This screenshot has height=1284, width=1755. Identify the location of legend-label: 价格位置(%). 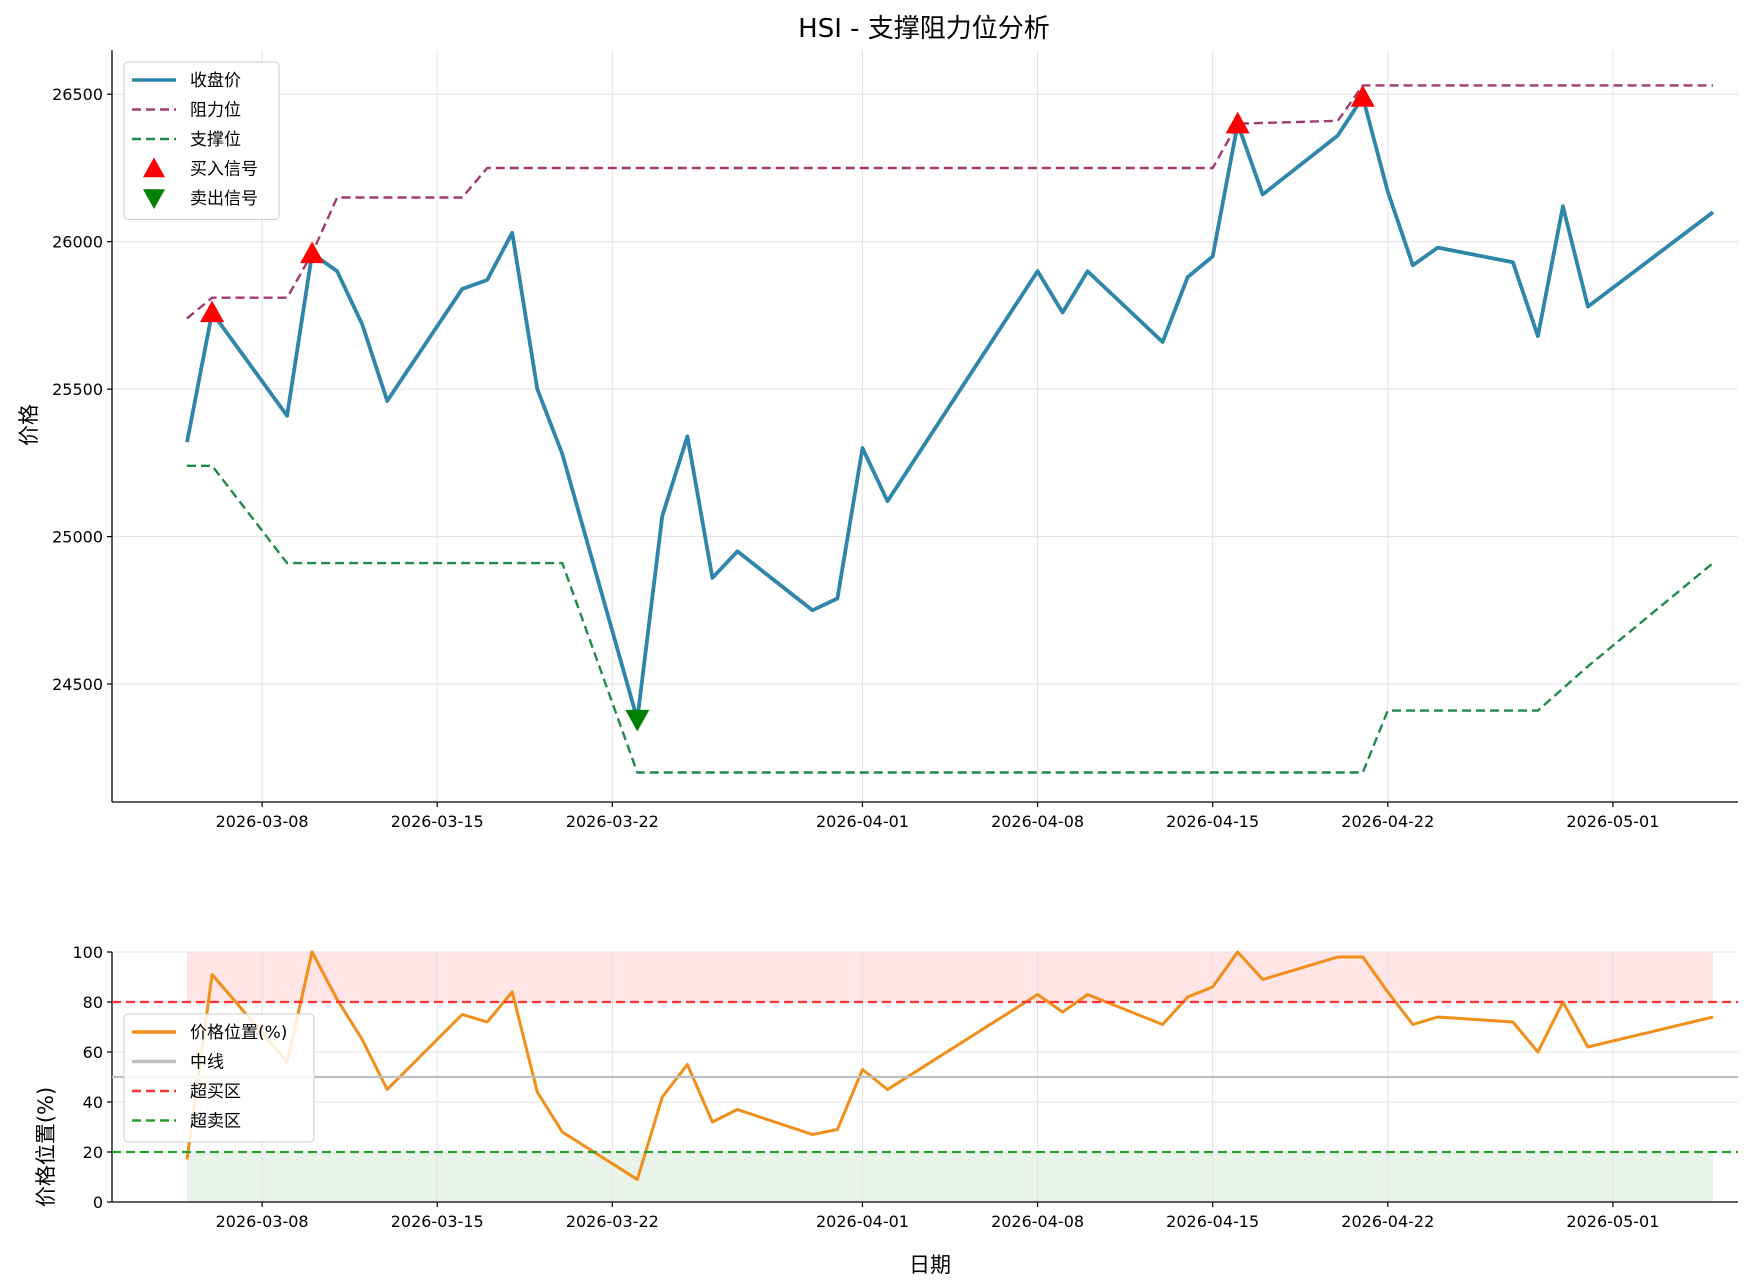
(238, 1033).